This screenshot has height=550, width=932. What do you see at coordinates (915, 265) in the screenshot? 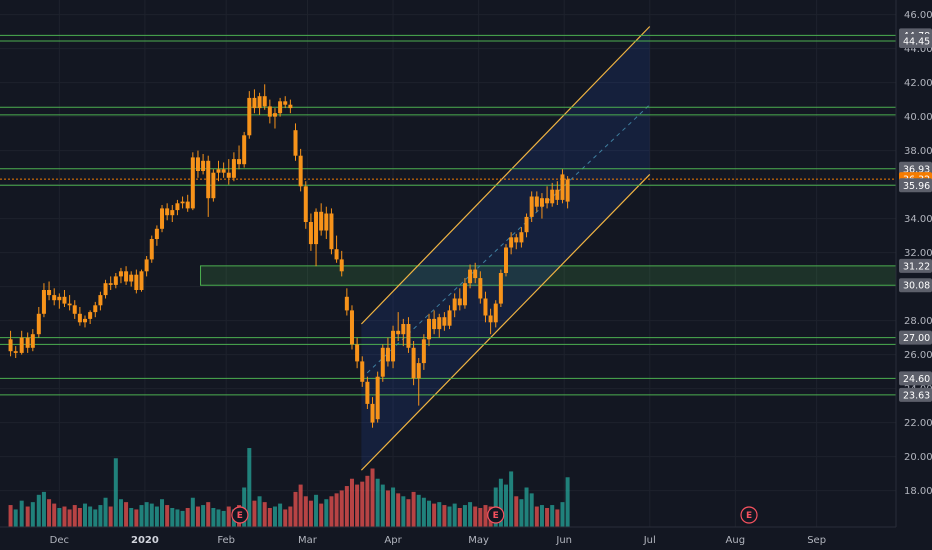
I see `price-label-5: 31.22` at bounding box center [915, 265].